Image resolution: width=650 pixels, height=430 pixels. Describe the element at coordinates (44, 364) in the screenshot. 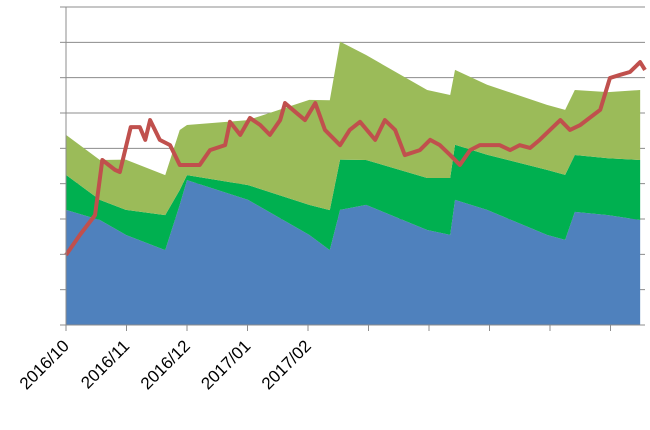

I see `x-tick-label: 2016/10` at that location.